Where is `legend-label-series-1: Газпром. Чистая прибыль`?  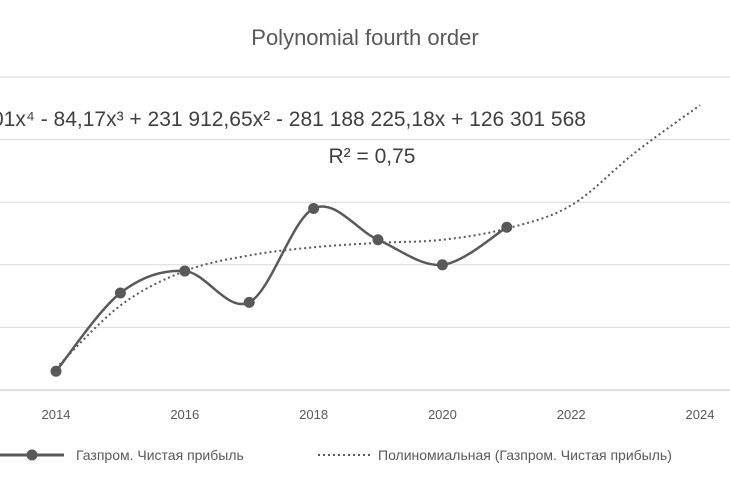
legend-label-series-1: Газпром. Чистая прибыль is located at coordinates (160, 455).